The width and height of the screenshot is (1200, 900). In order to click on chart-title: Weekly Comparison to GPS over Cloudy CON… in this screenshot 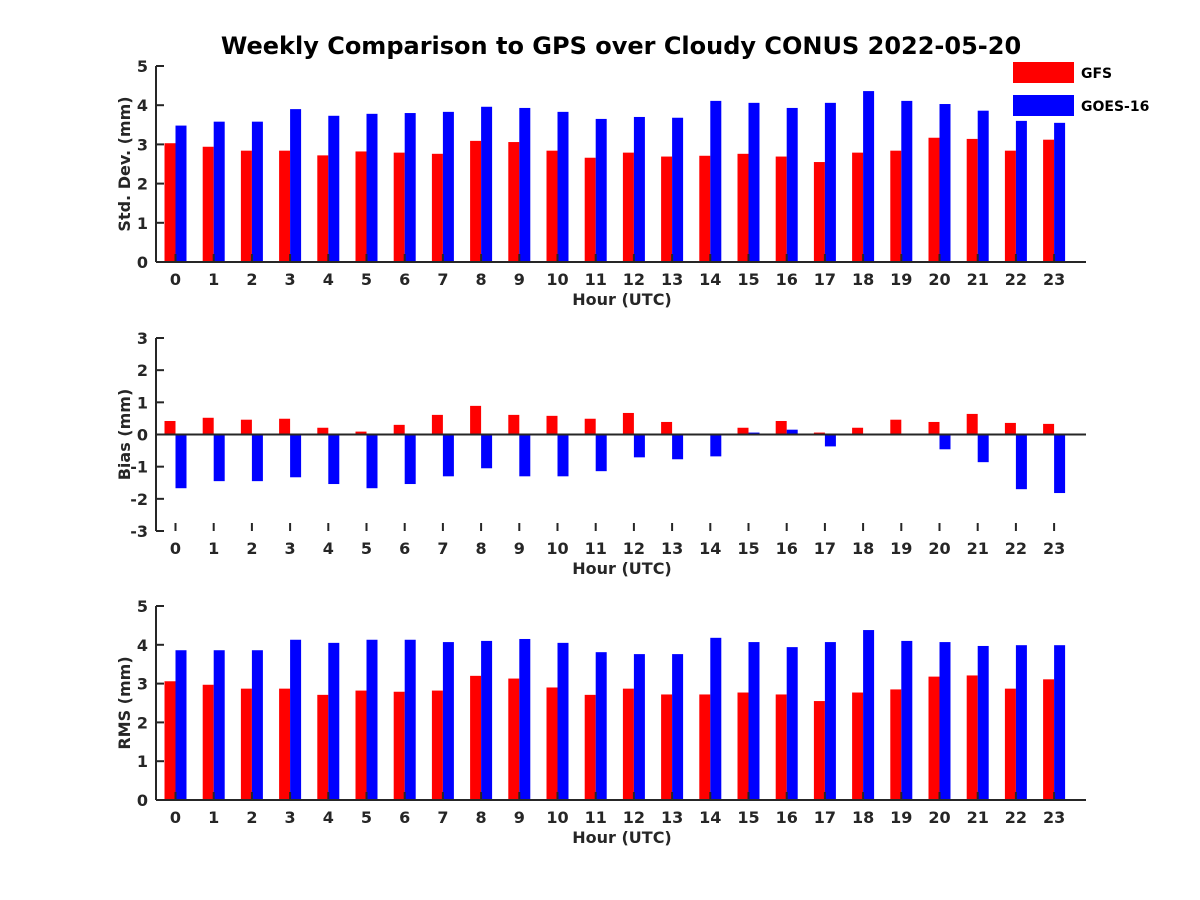, I will do `click(621, 46)`.